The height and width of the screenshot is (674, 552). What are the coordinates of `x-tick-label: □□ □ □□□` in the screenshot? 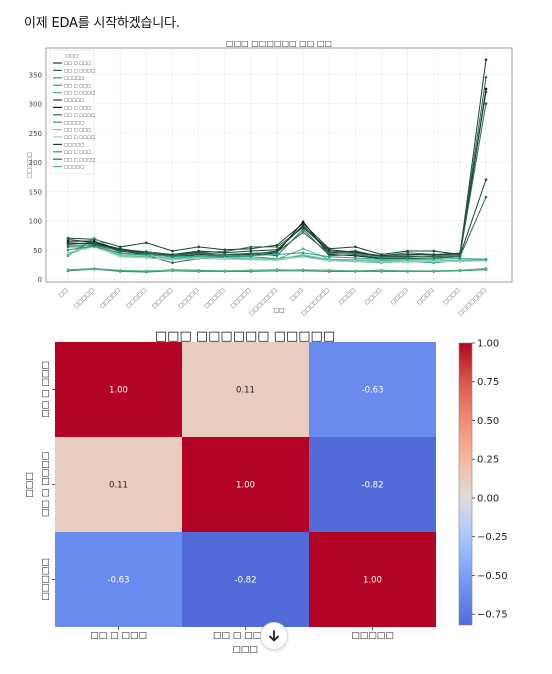 It's located at (118, 636).